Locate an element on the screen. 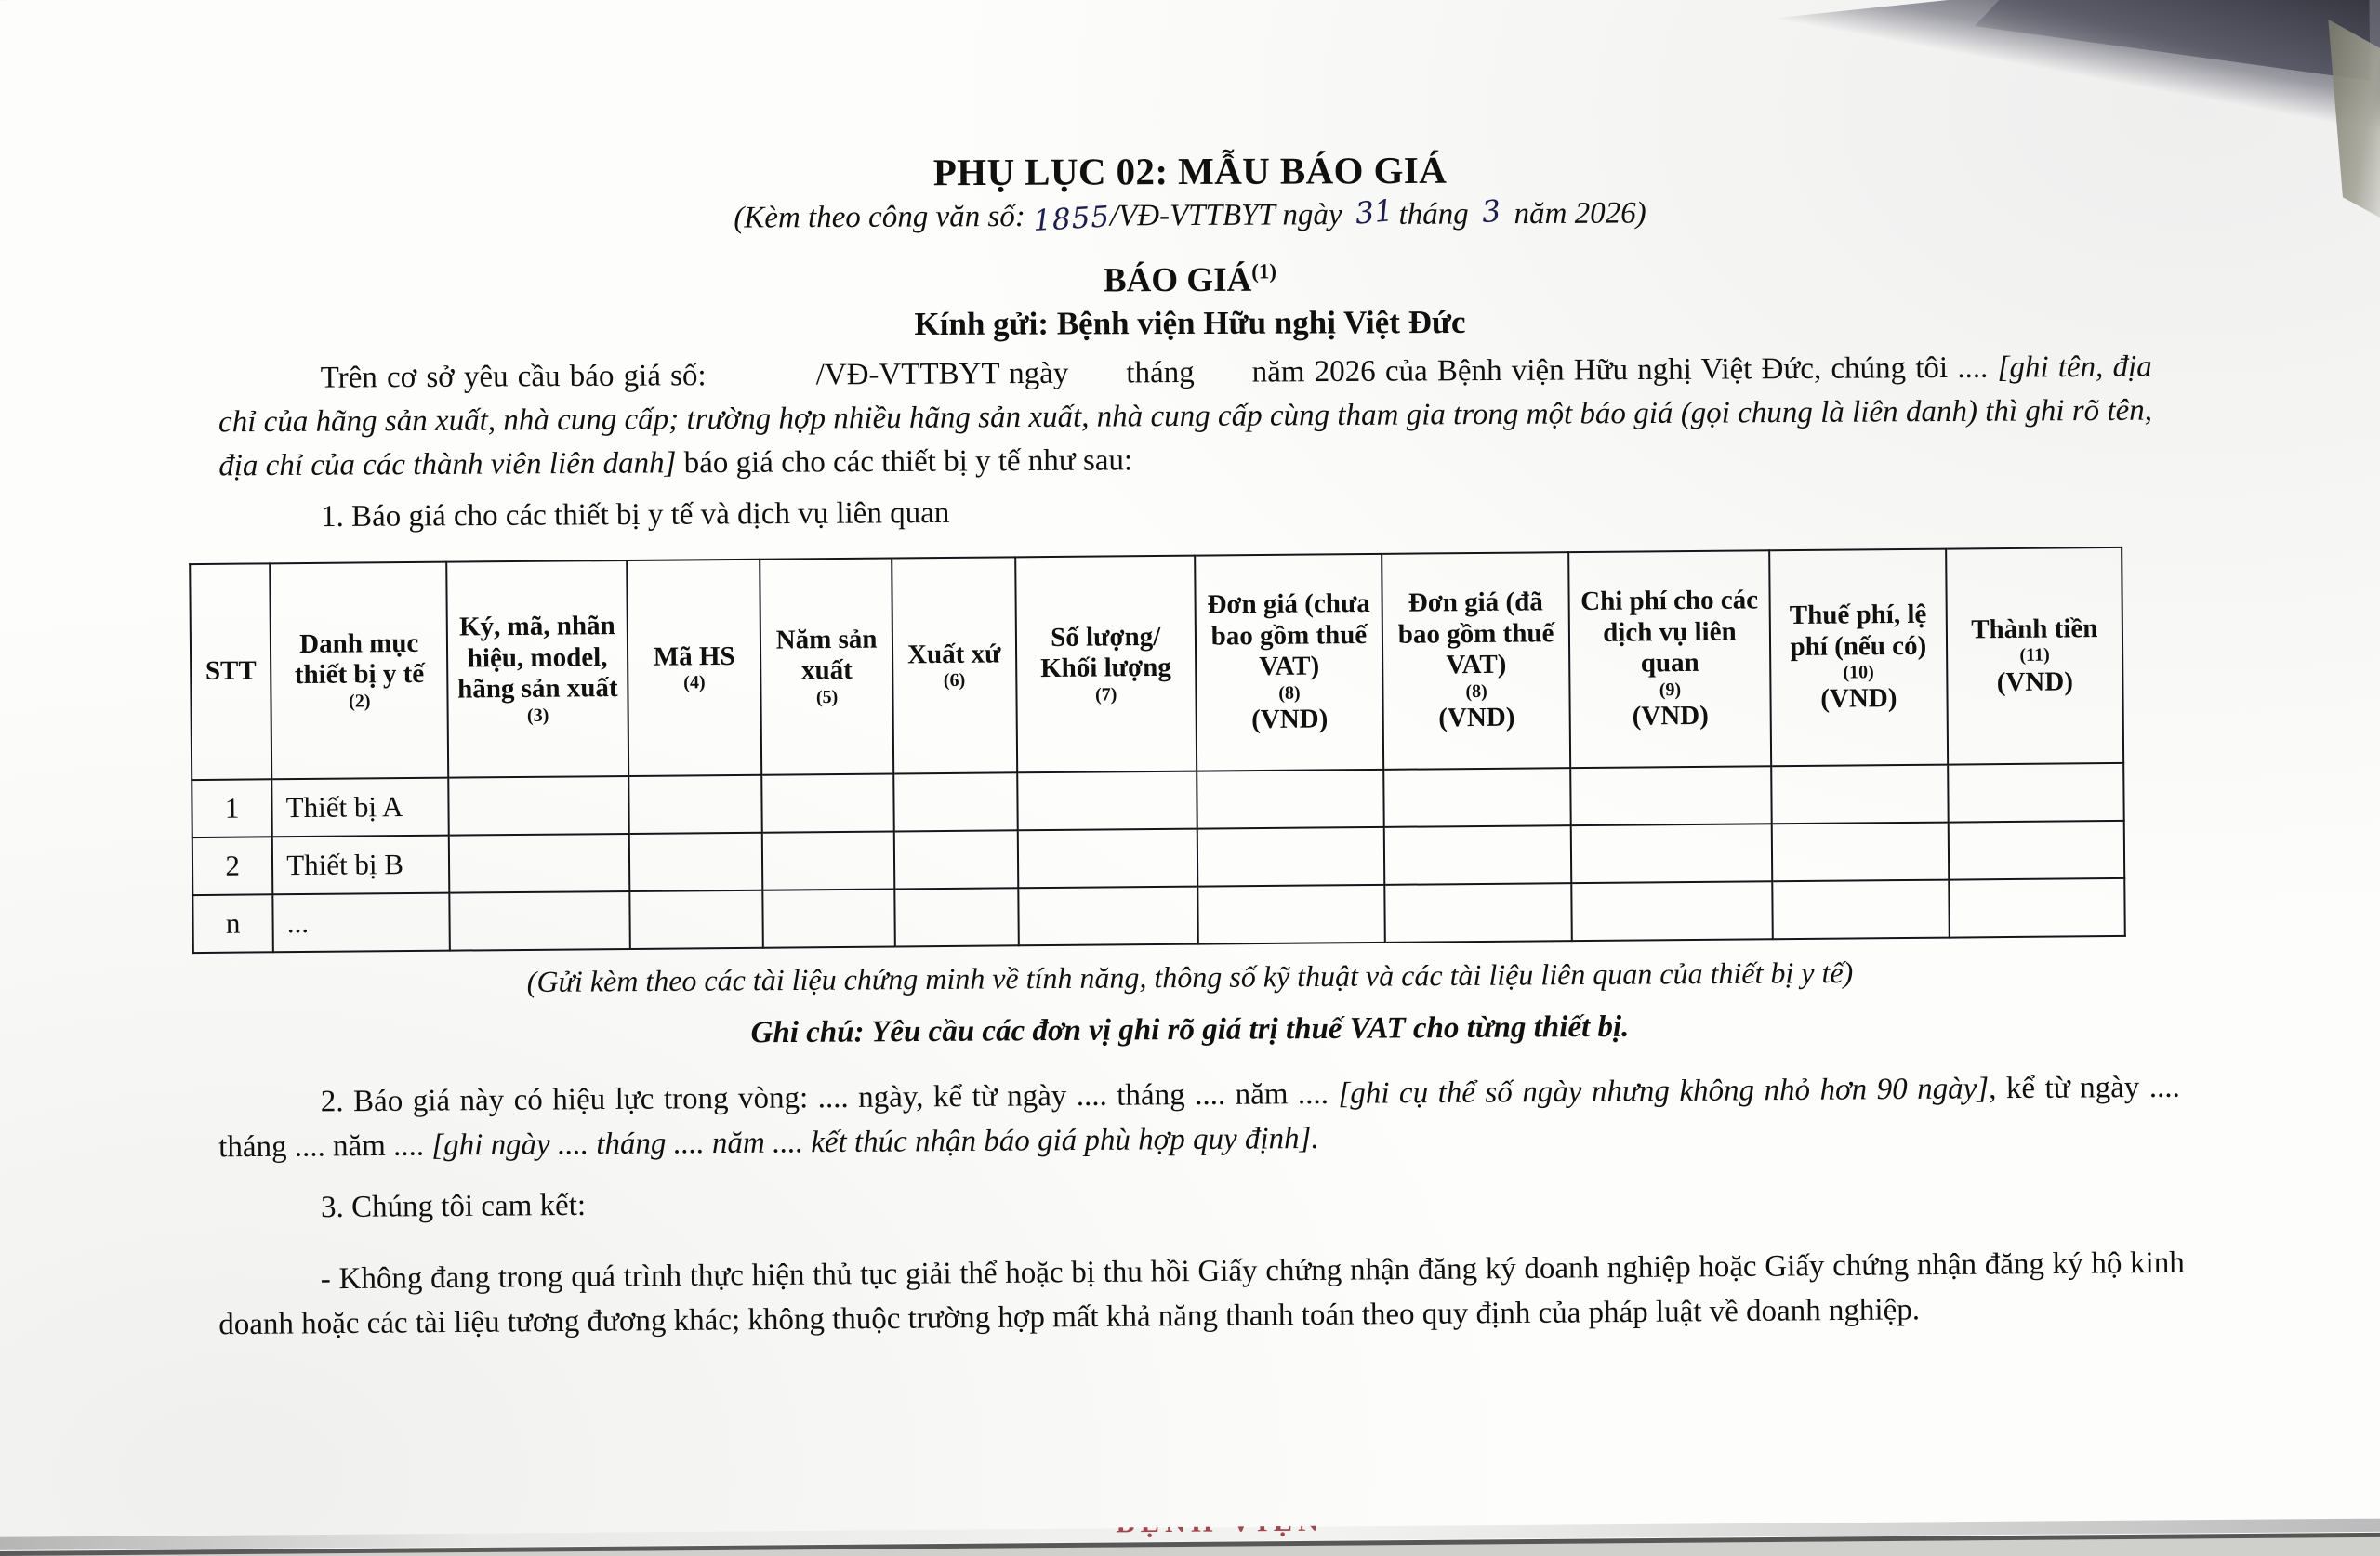  col-header-year: Năm sản xuất(5) is located at coordinates (826, 666).